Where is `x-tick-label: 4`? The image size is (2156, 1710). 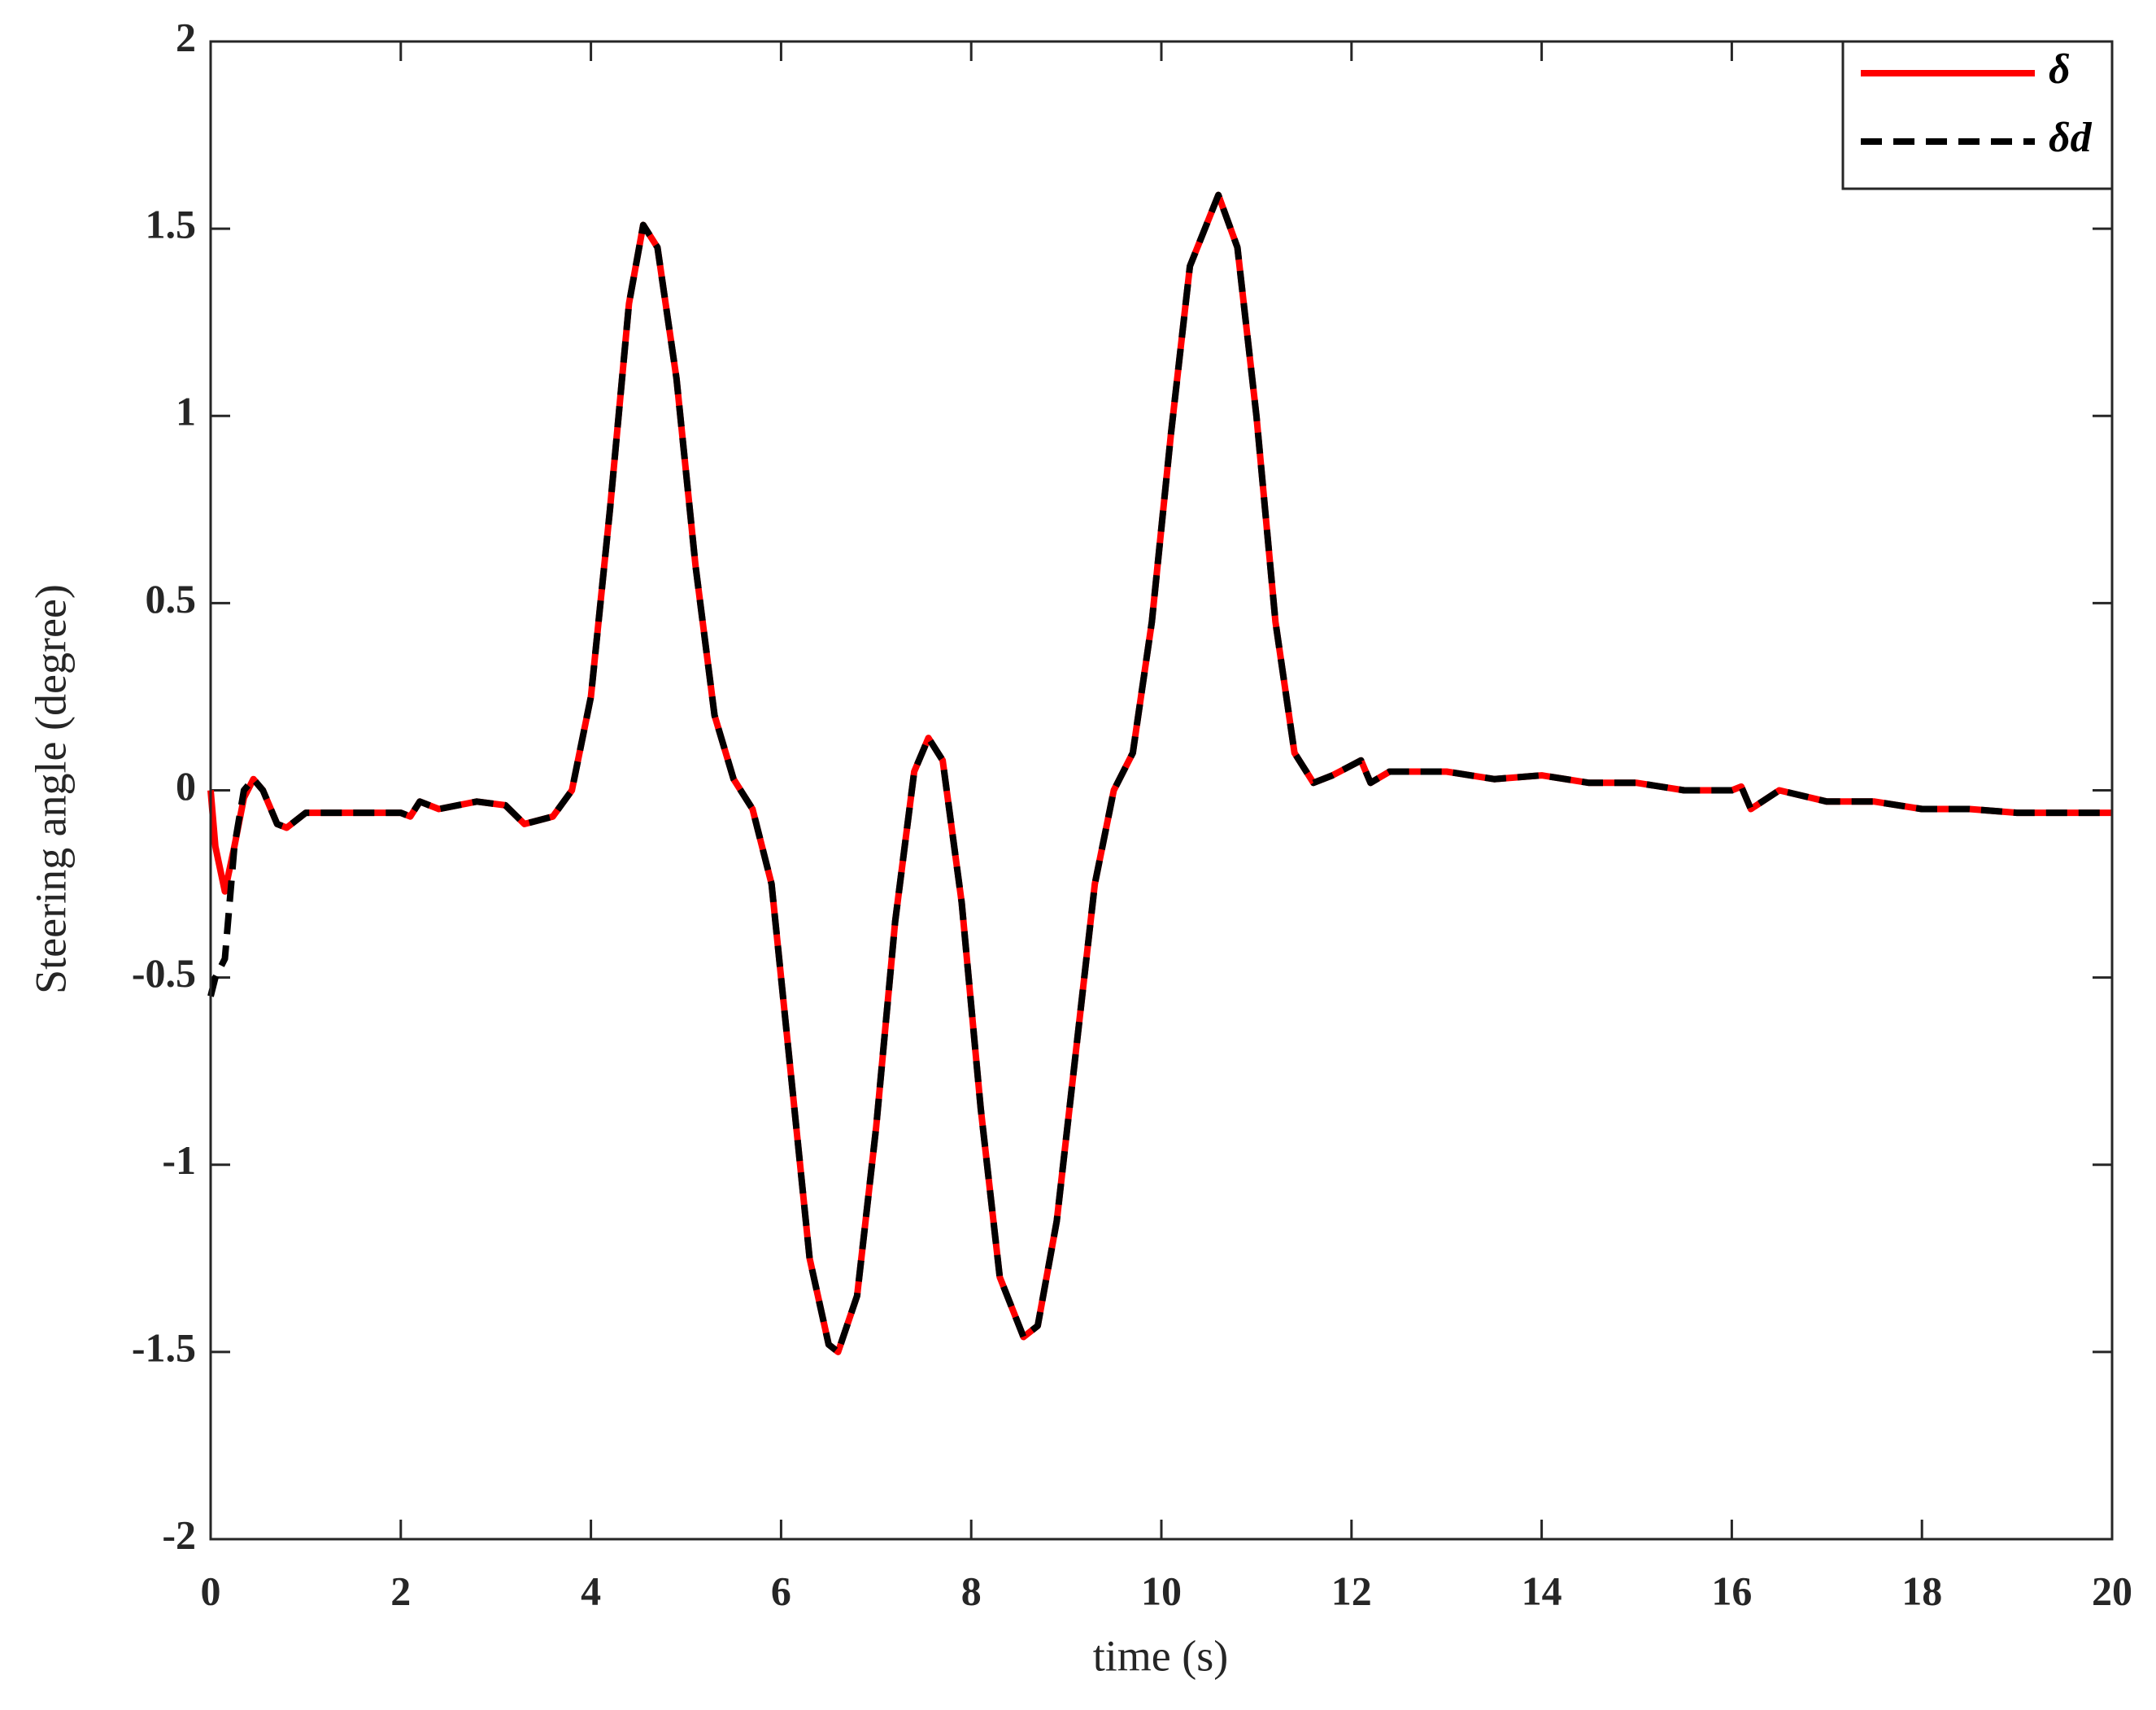
x-tick-label: 4 is located at coordinates (591, 1590).